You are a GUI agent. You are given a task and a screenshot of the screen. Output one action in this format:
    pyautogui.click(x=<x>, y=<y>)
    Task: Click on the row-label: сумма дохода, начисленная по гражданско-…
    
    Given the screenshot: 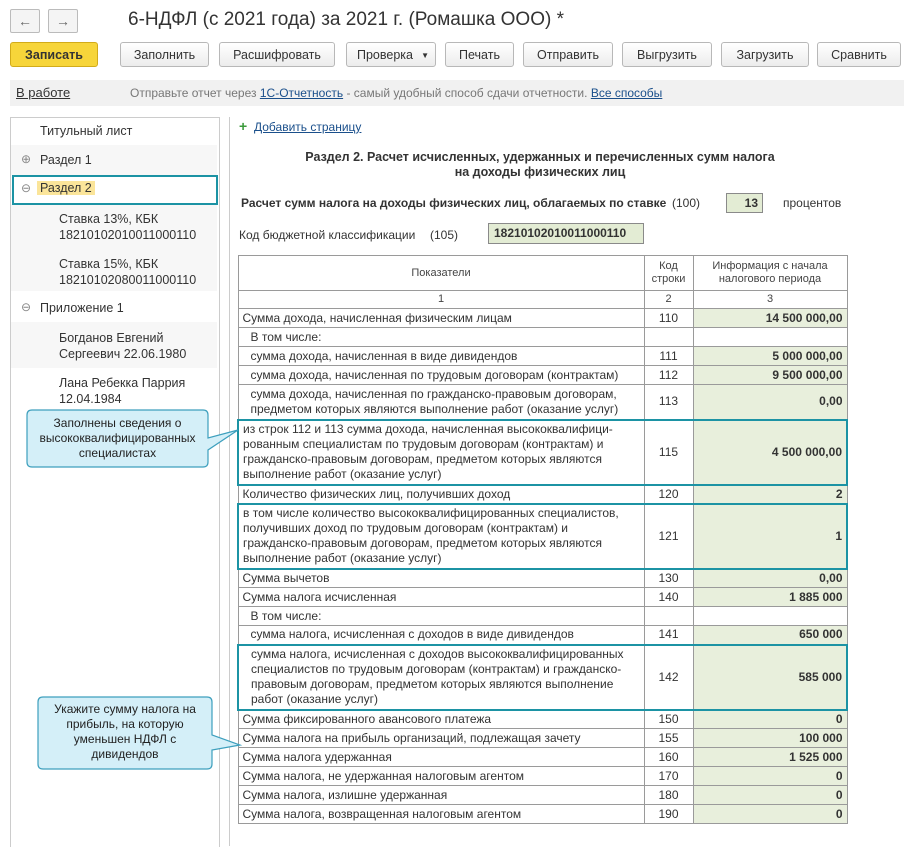 What is the action you would take?
    pyautogui.click(x=441, y=402)
    